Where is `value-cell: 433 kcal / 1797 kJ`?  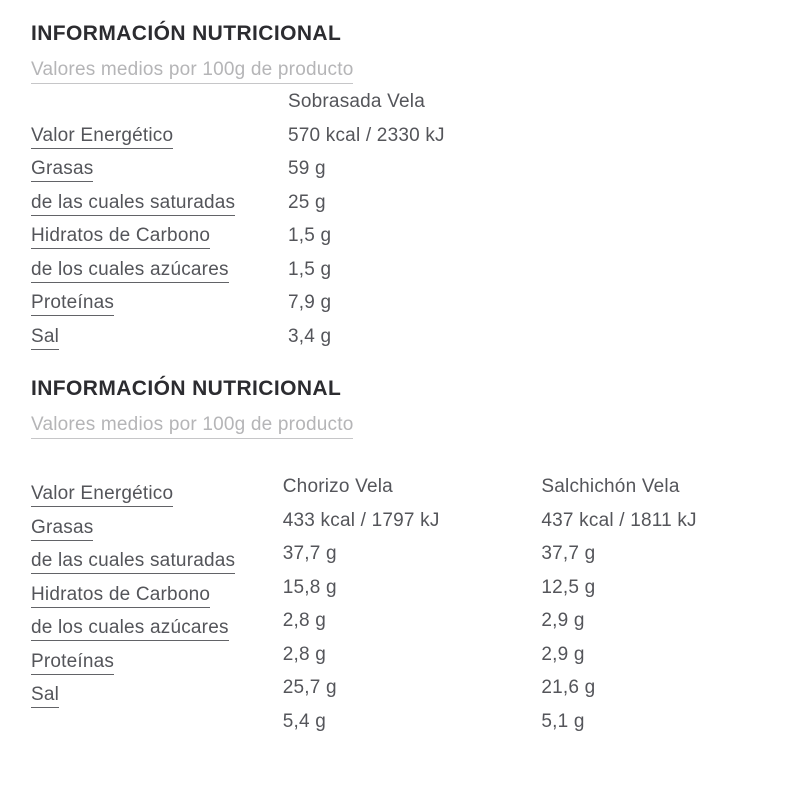
value-cell: 433 kcal / 1797 kJ is located at coordinates (361, 520).